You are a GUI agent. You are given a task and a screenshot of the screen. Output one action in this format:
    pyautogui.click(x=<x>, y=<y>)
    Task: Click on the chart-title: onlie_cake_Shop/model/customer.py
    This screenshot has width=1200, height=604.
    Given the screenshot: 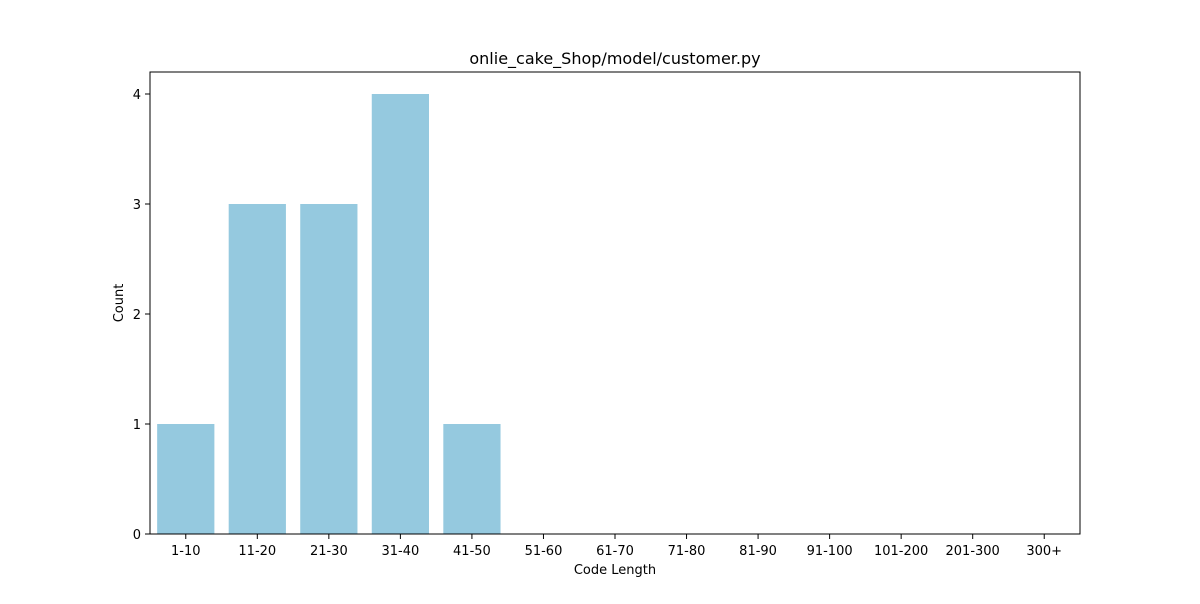 What is the action you would take?
    pyautogui.click(x=614, y=59)
    